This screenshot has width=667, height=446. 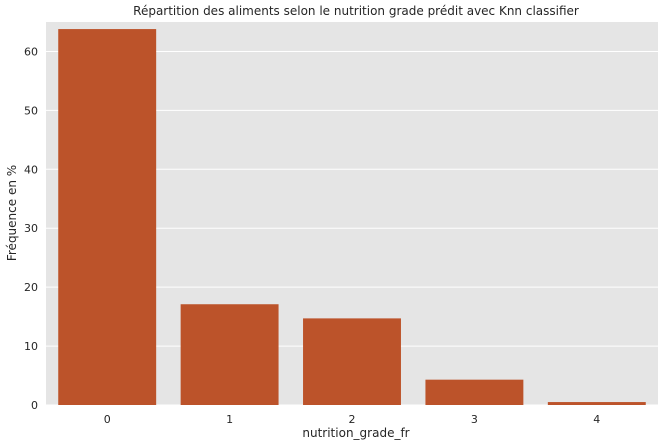 I want to click on y-tick-label: 20, so click(x=31, y=287).